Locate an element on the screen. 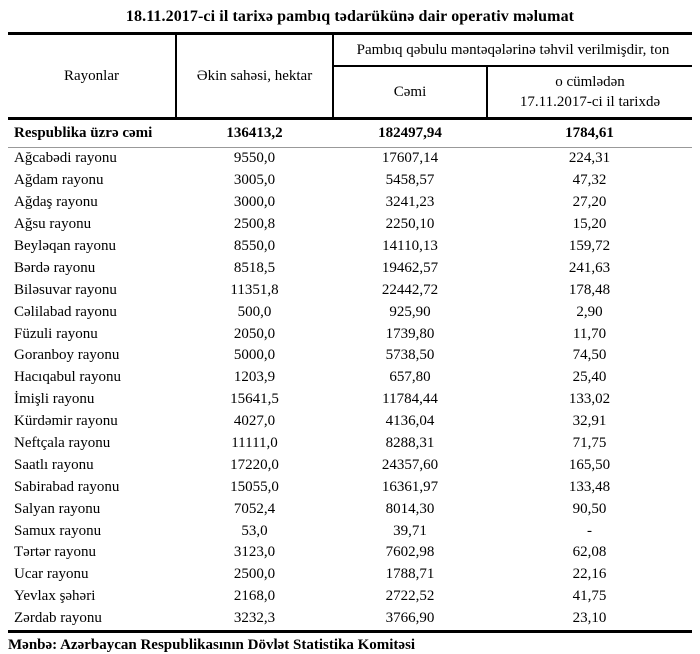 This screenshot has width=700, height=654. region-name: Tərtər rayonu is located at coordinates (55, 552).